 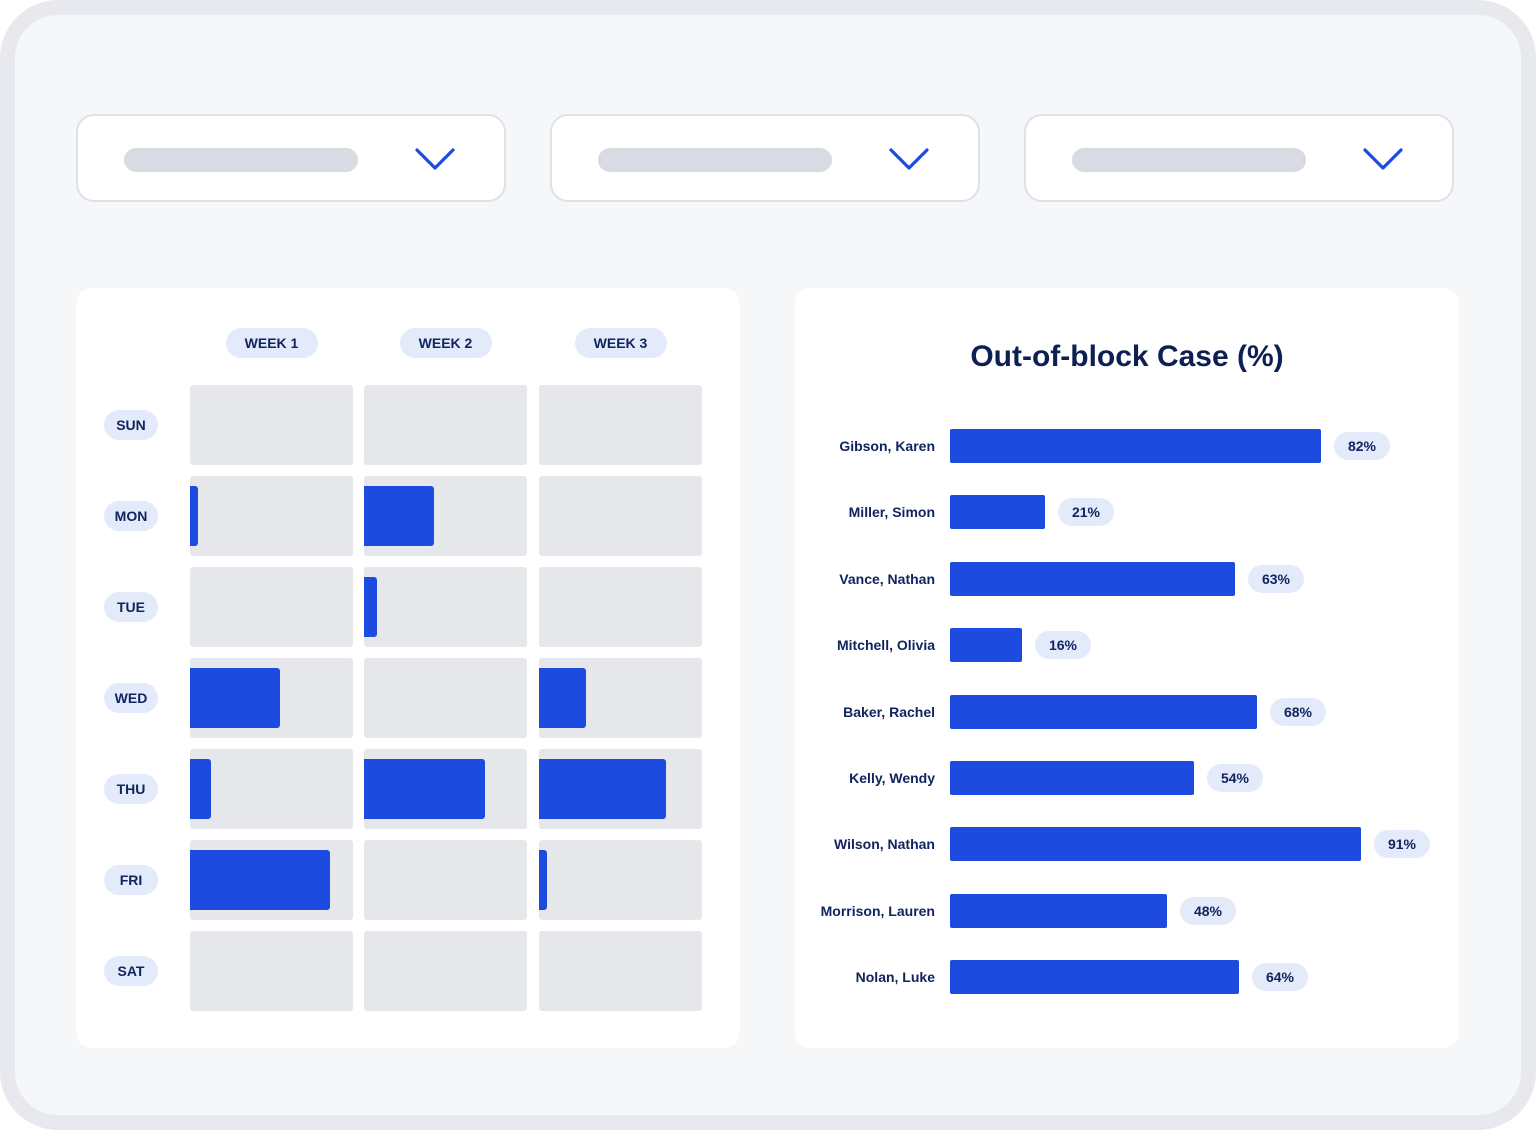 I want to click on day-label: SUN, so click(x=131, y=425).